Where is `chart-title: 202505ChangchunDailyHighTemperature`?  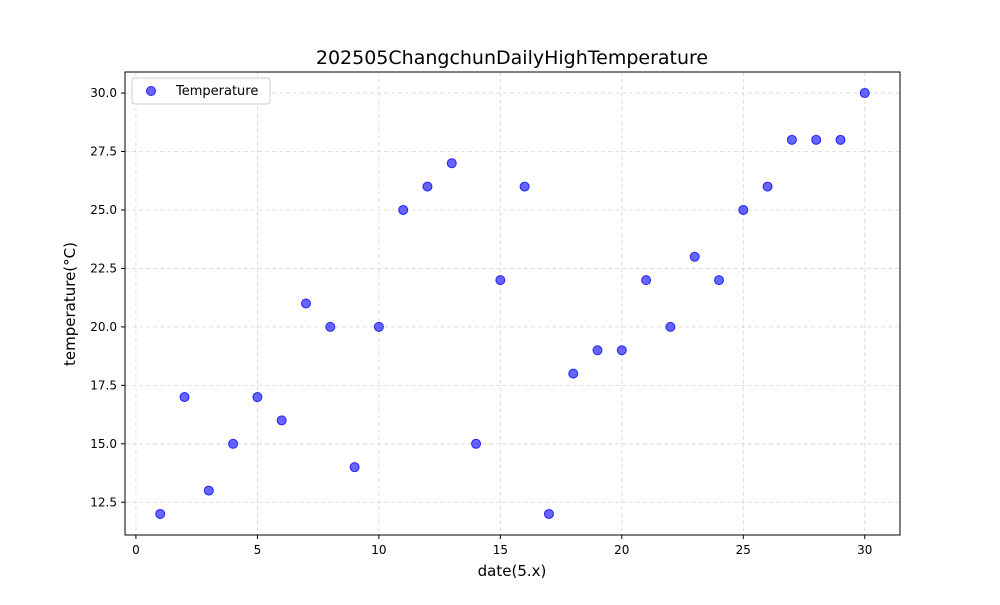
chart-title: 202505ChangchunDailyHighTemperature is located at coordinates (512, 58).